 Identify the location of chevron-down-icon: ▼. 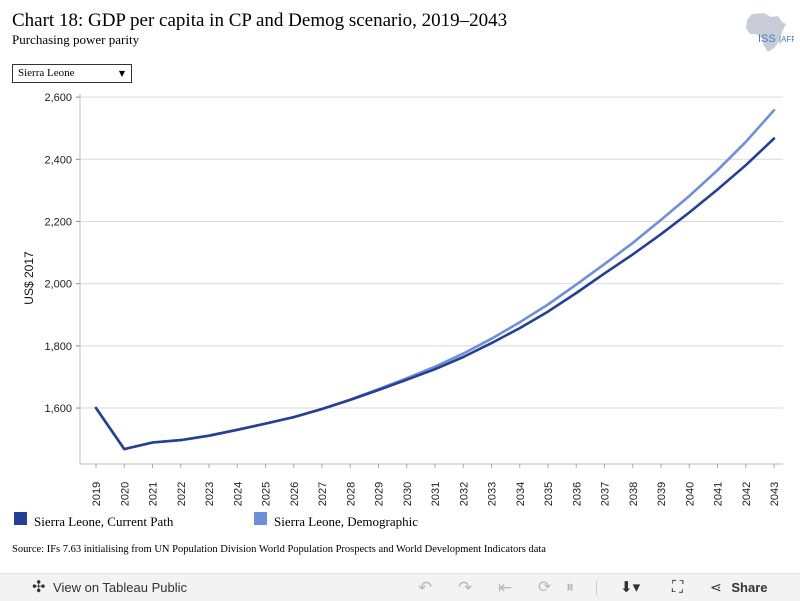
(121, 73).